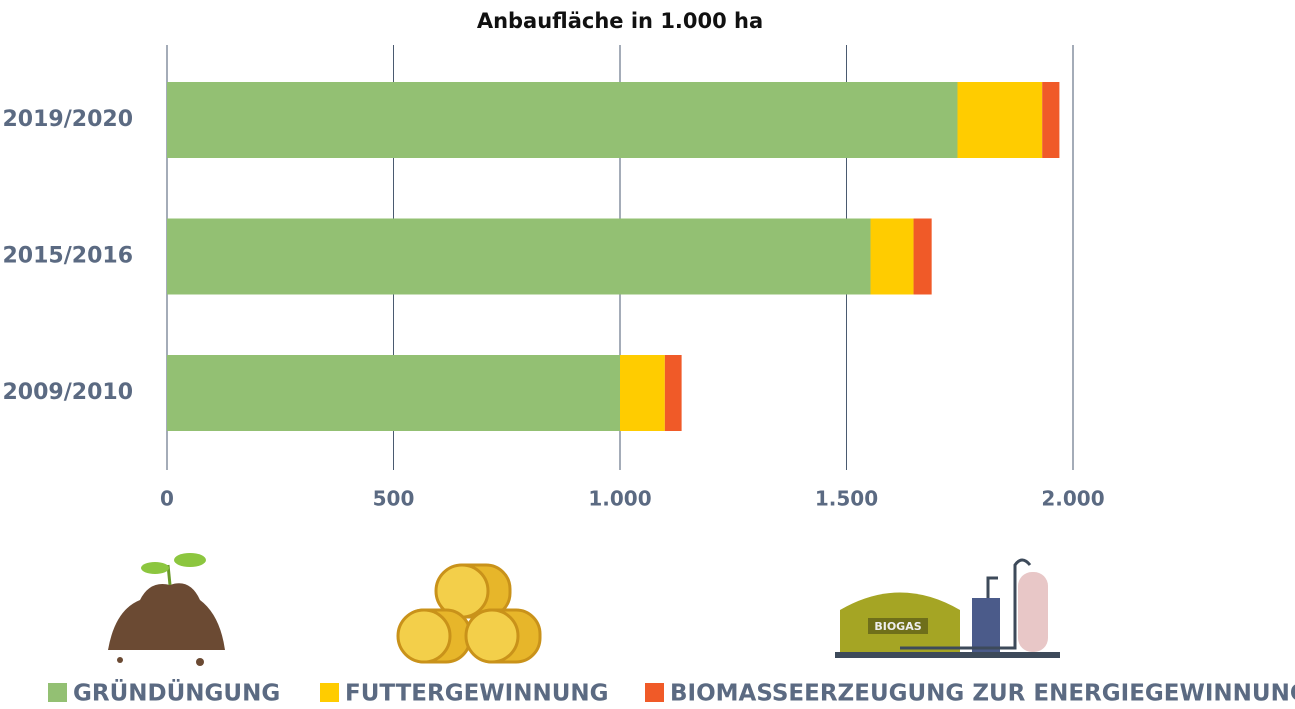 This screenshot has height=709, width=1295. Describe the element at coordinates (394, 499) in the screenshot. I see `x-tick-label: 500` at that location.